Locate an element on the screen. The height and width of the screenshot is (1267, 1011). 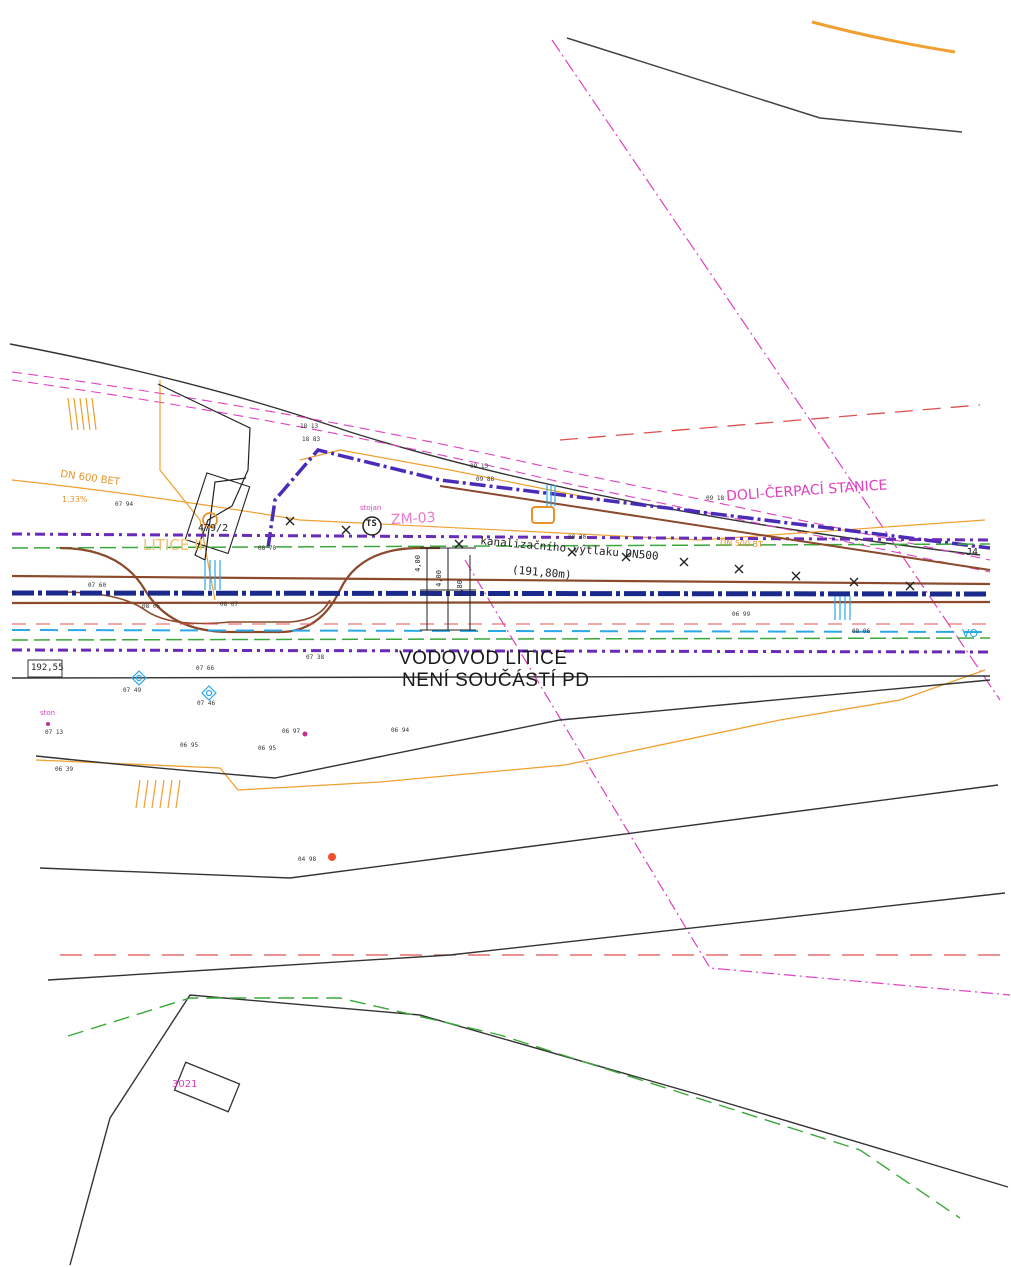
spot-height: 06 99 is located at coordinates (741, 614).